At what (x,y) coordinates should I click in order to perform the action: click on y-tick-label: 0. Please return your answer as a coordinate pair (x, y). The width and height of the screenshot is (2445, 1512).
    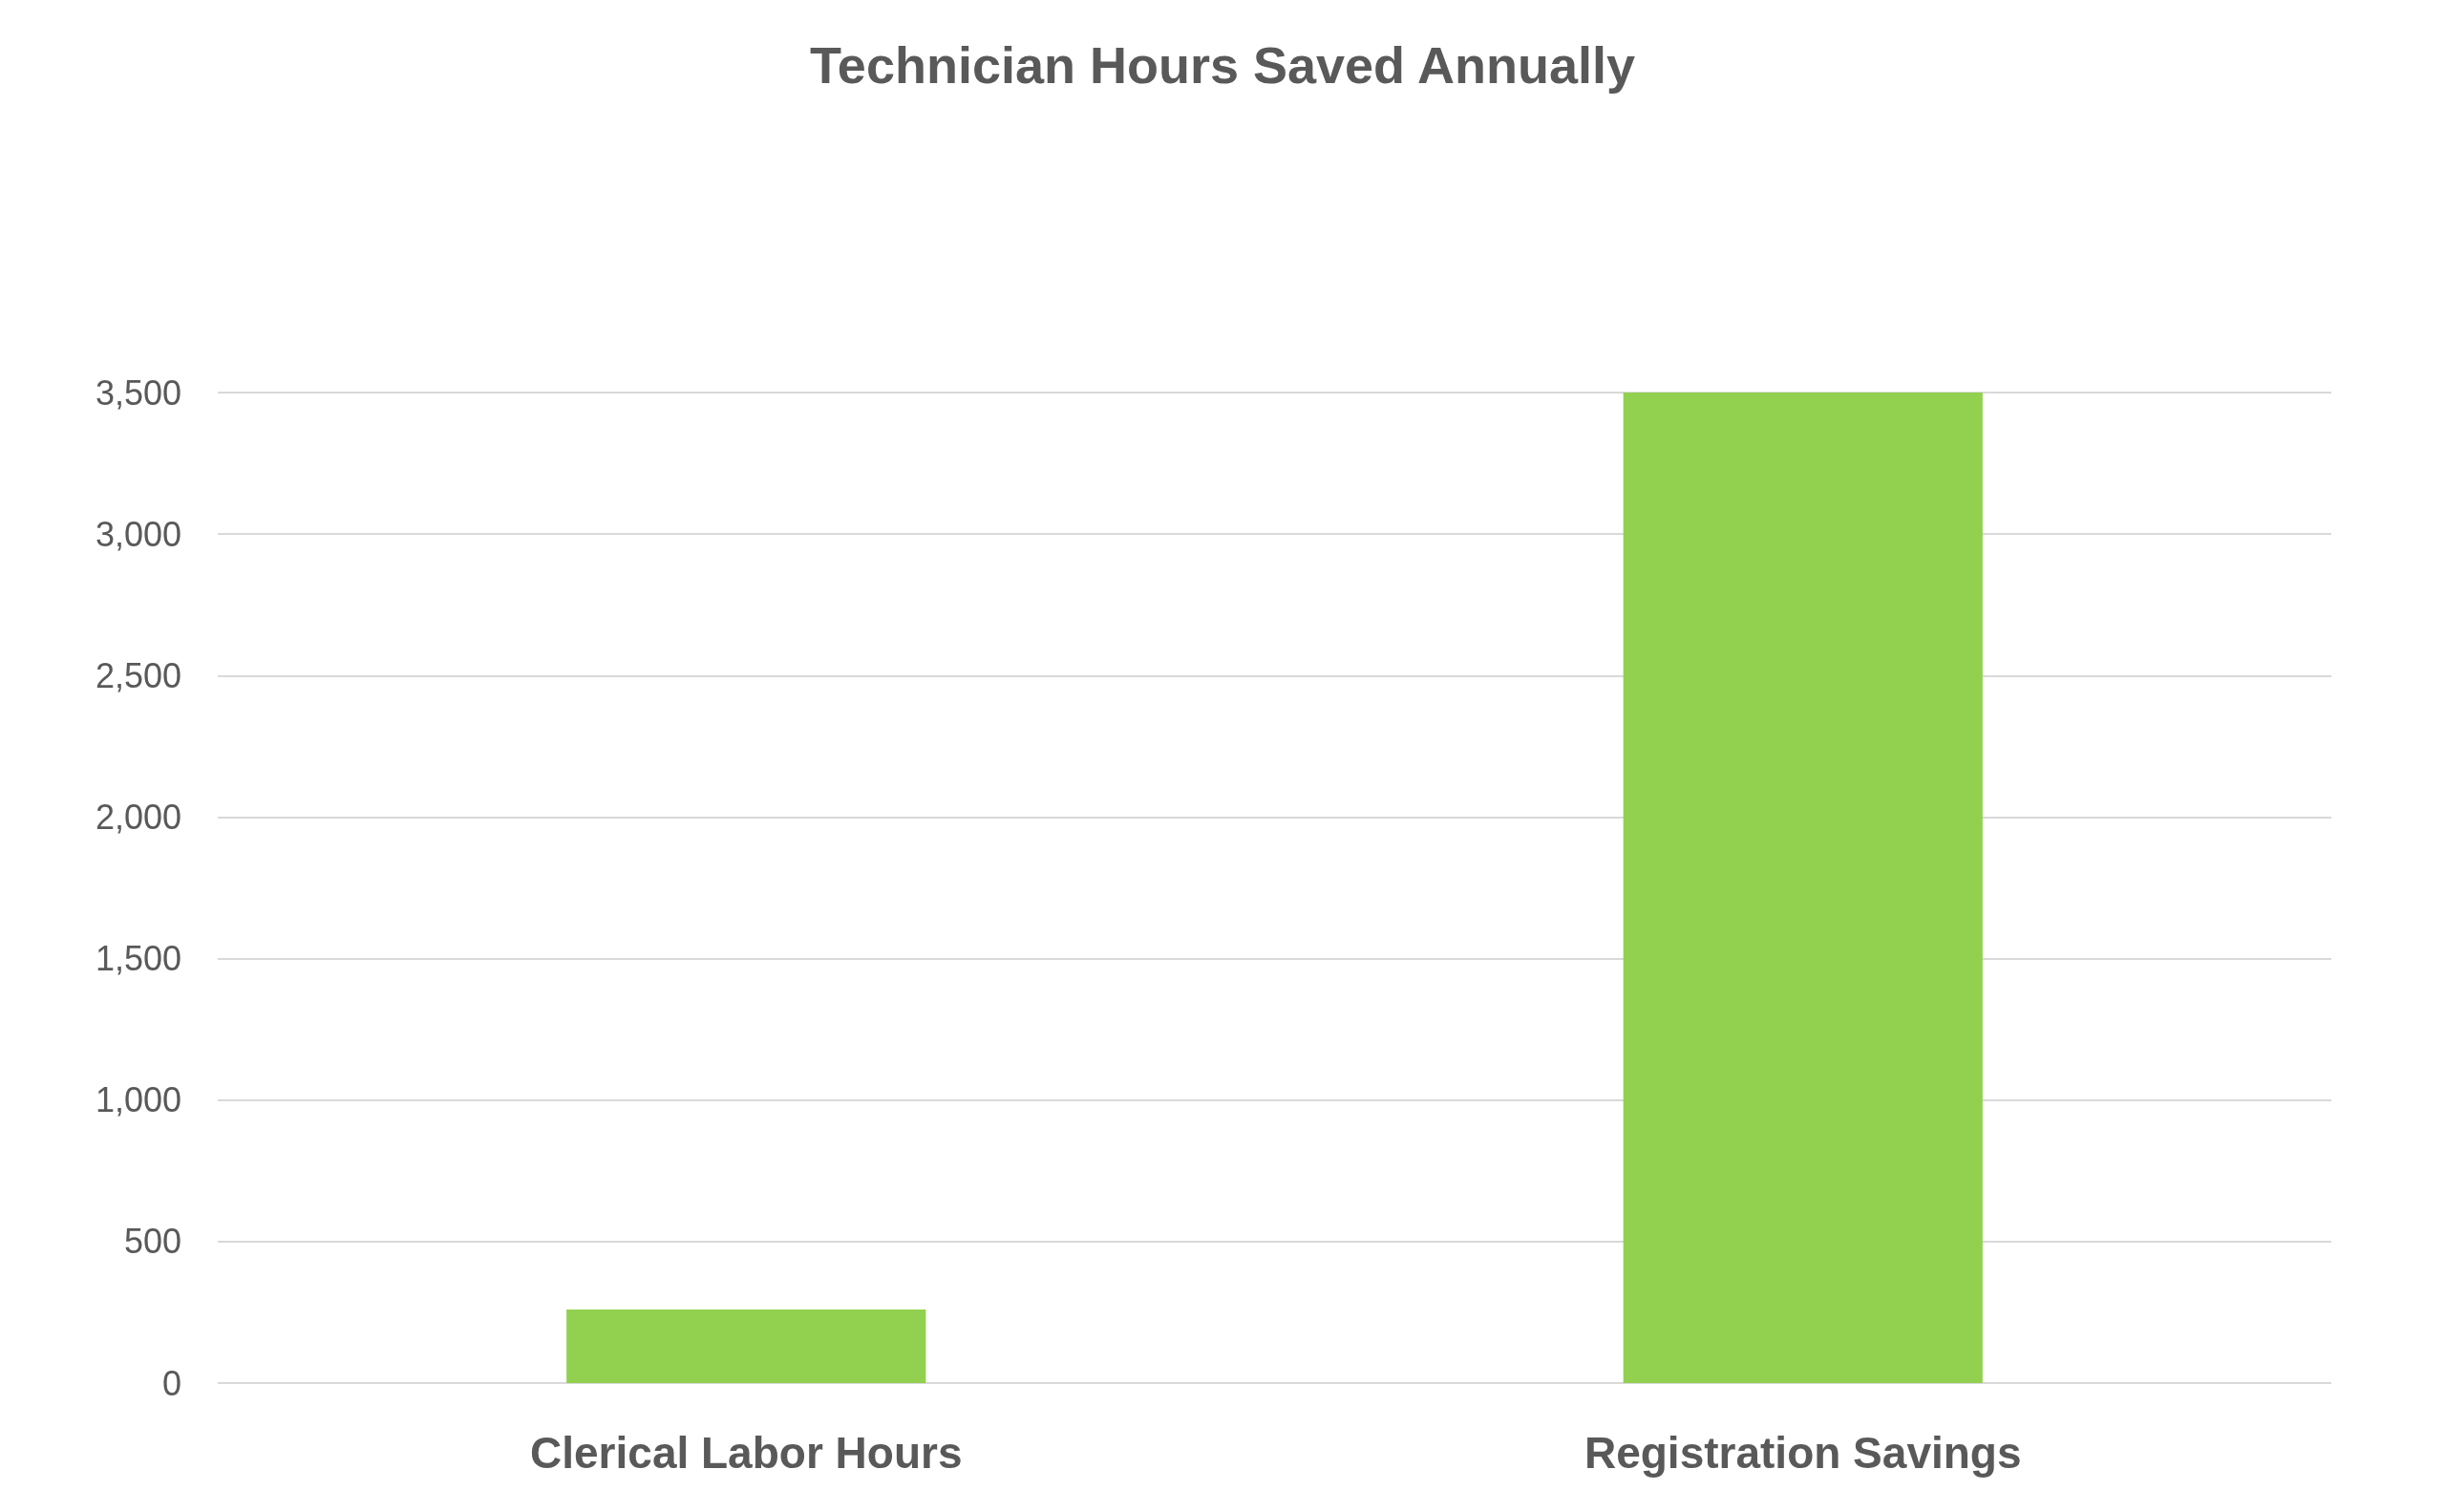
    Looking at the image, I should click on (171, 1383).